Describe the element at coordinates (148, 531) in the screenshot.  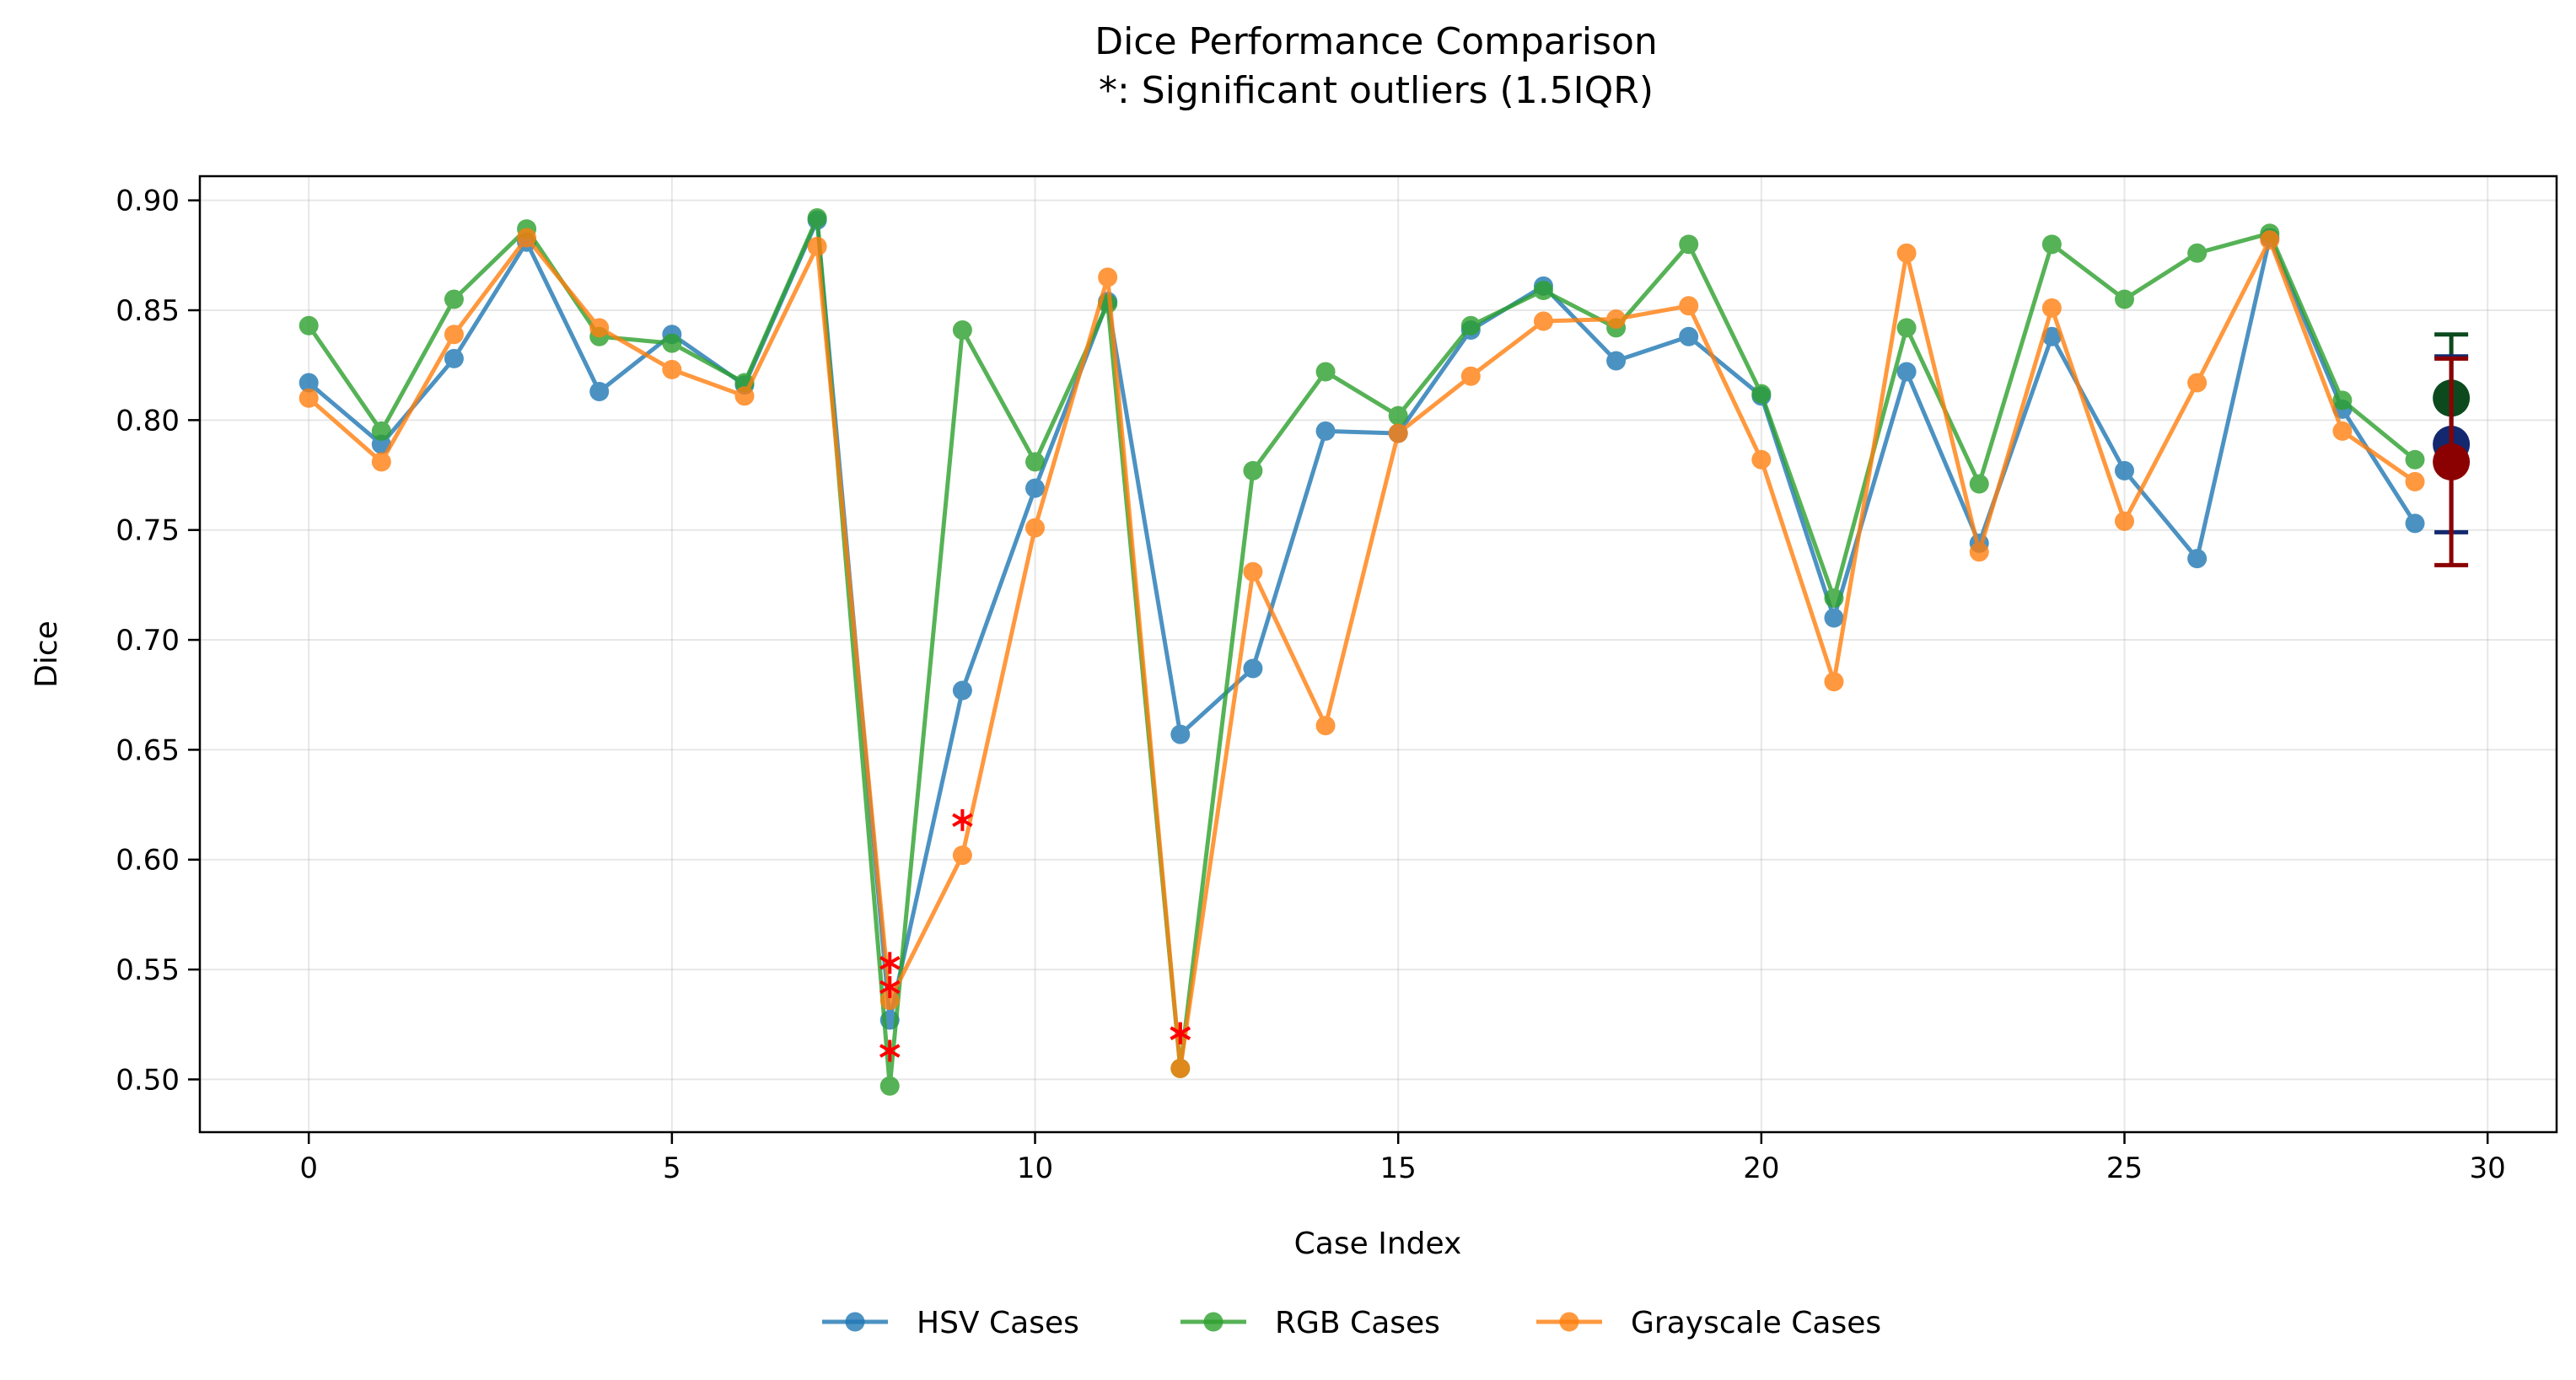
I see `y-tick-label: 0.75` at that location.